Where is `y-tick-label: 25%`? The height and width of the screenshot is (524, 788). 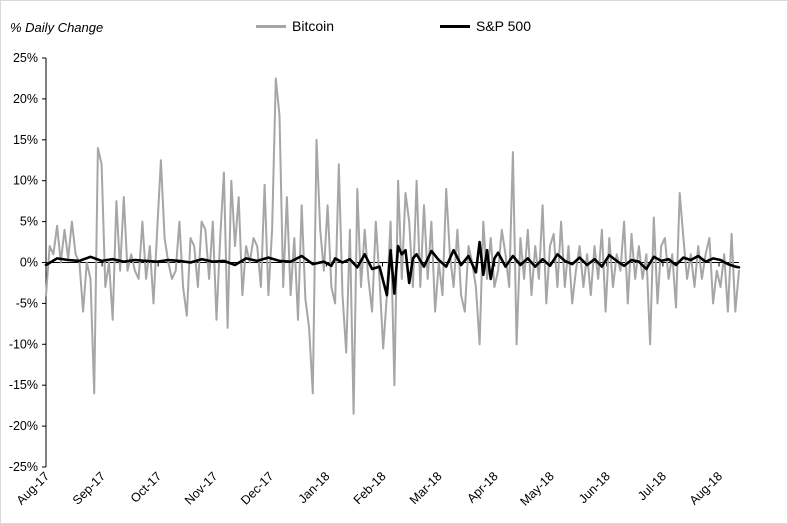 y-tick-label: 25% is located at coordinates (25, 58).